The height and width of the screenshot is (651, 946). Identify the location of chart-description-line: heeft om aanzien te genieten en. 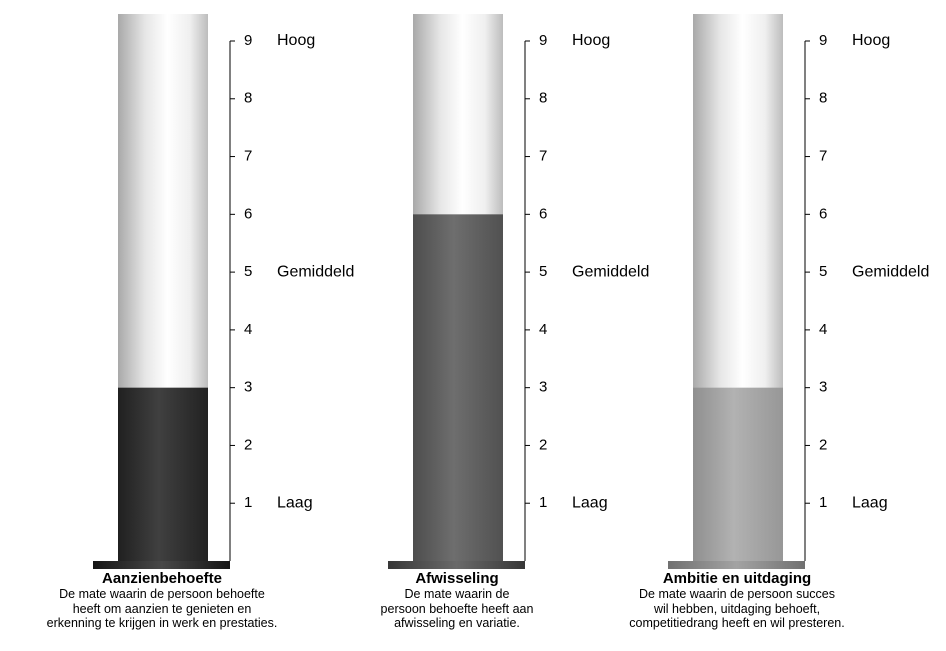
(162, 608).